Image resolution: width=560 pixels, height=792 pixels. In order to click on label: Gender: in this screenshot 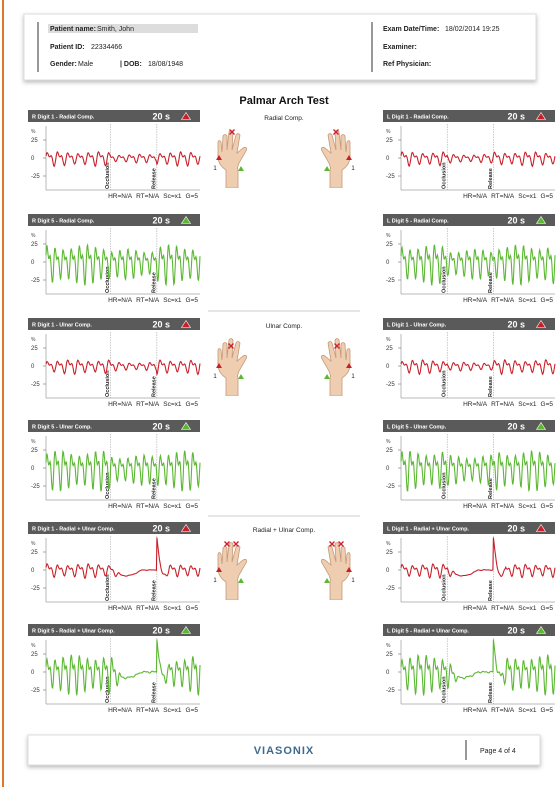, I will do `click(63, 64)`.